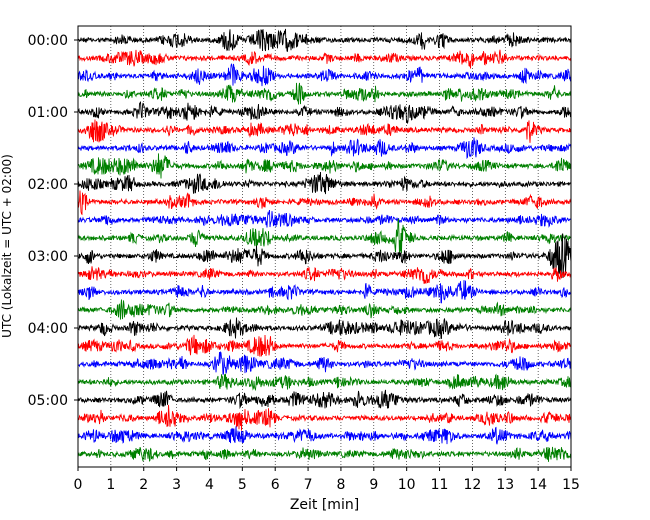  Describe the element at coordinates (373, 485) in the screenshot. I see `x-tick-label: 9` at that location.